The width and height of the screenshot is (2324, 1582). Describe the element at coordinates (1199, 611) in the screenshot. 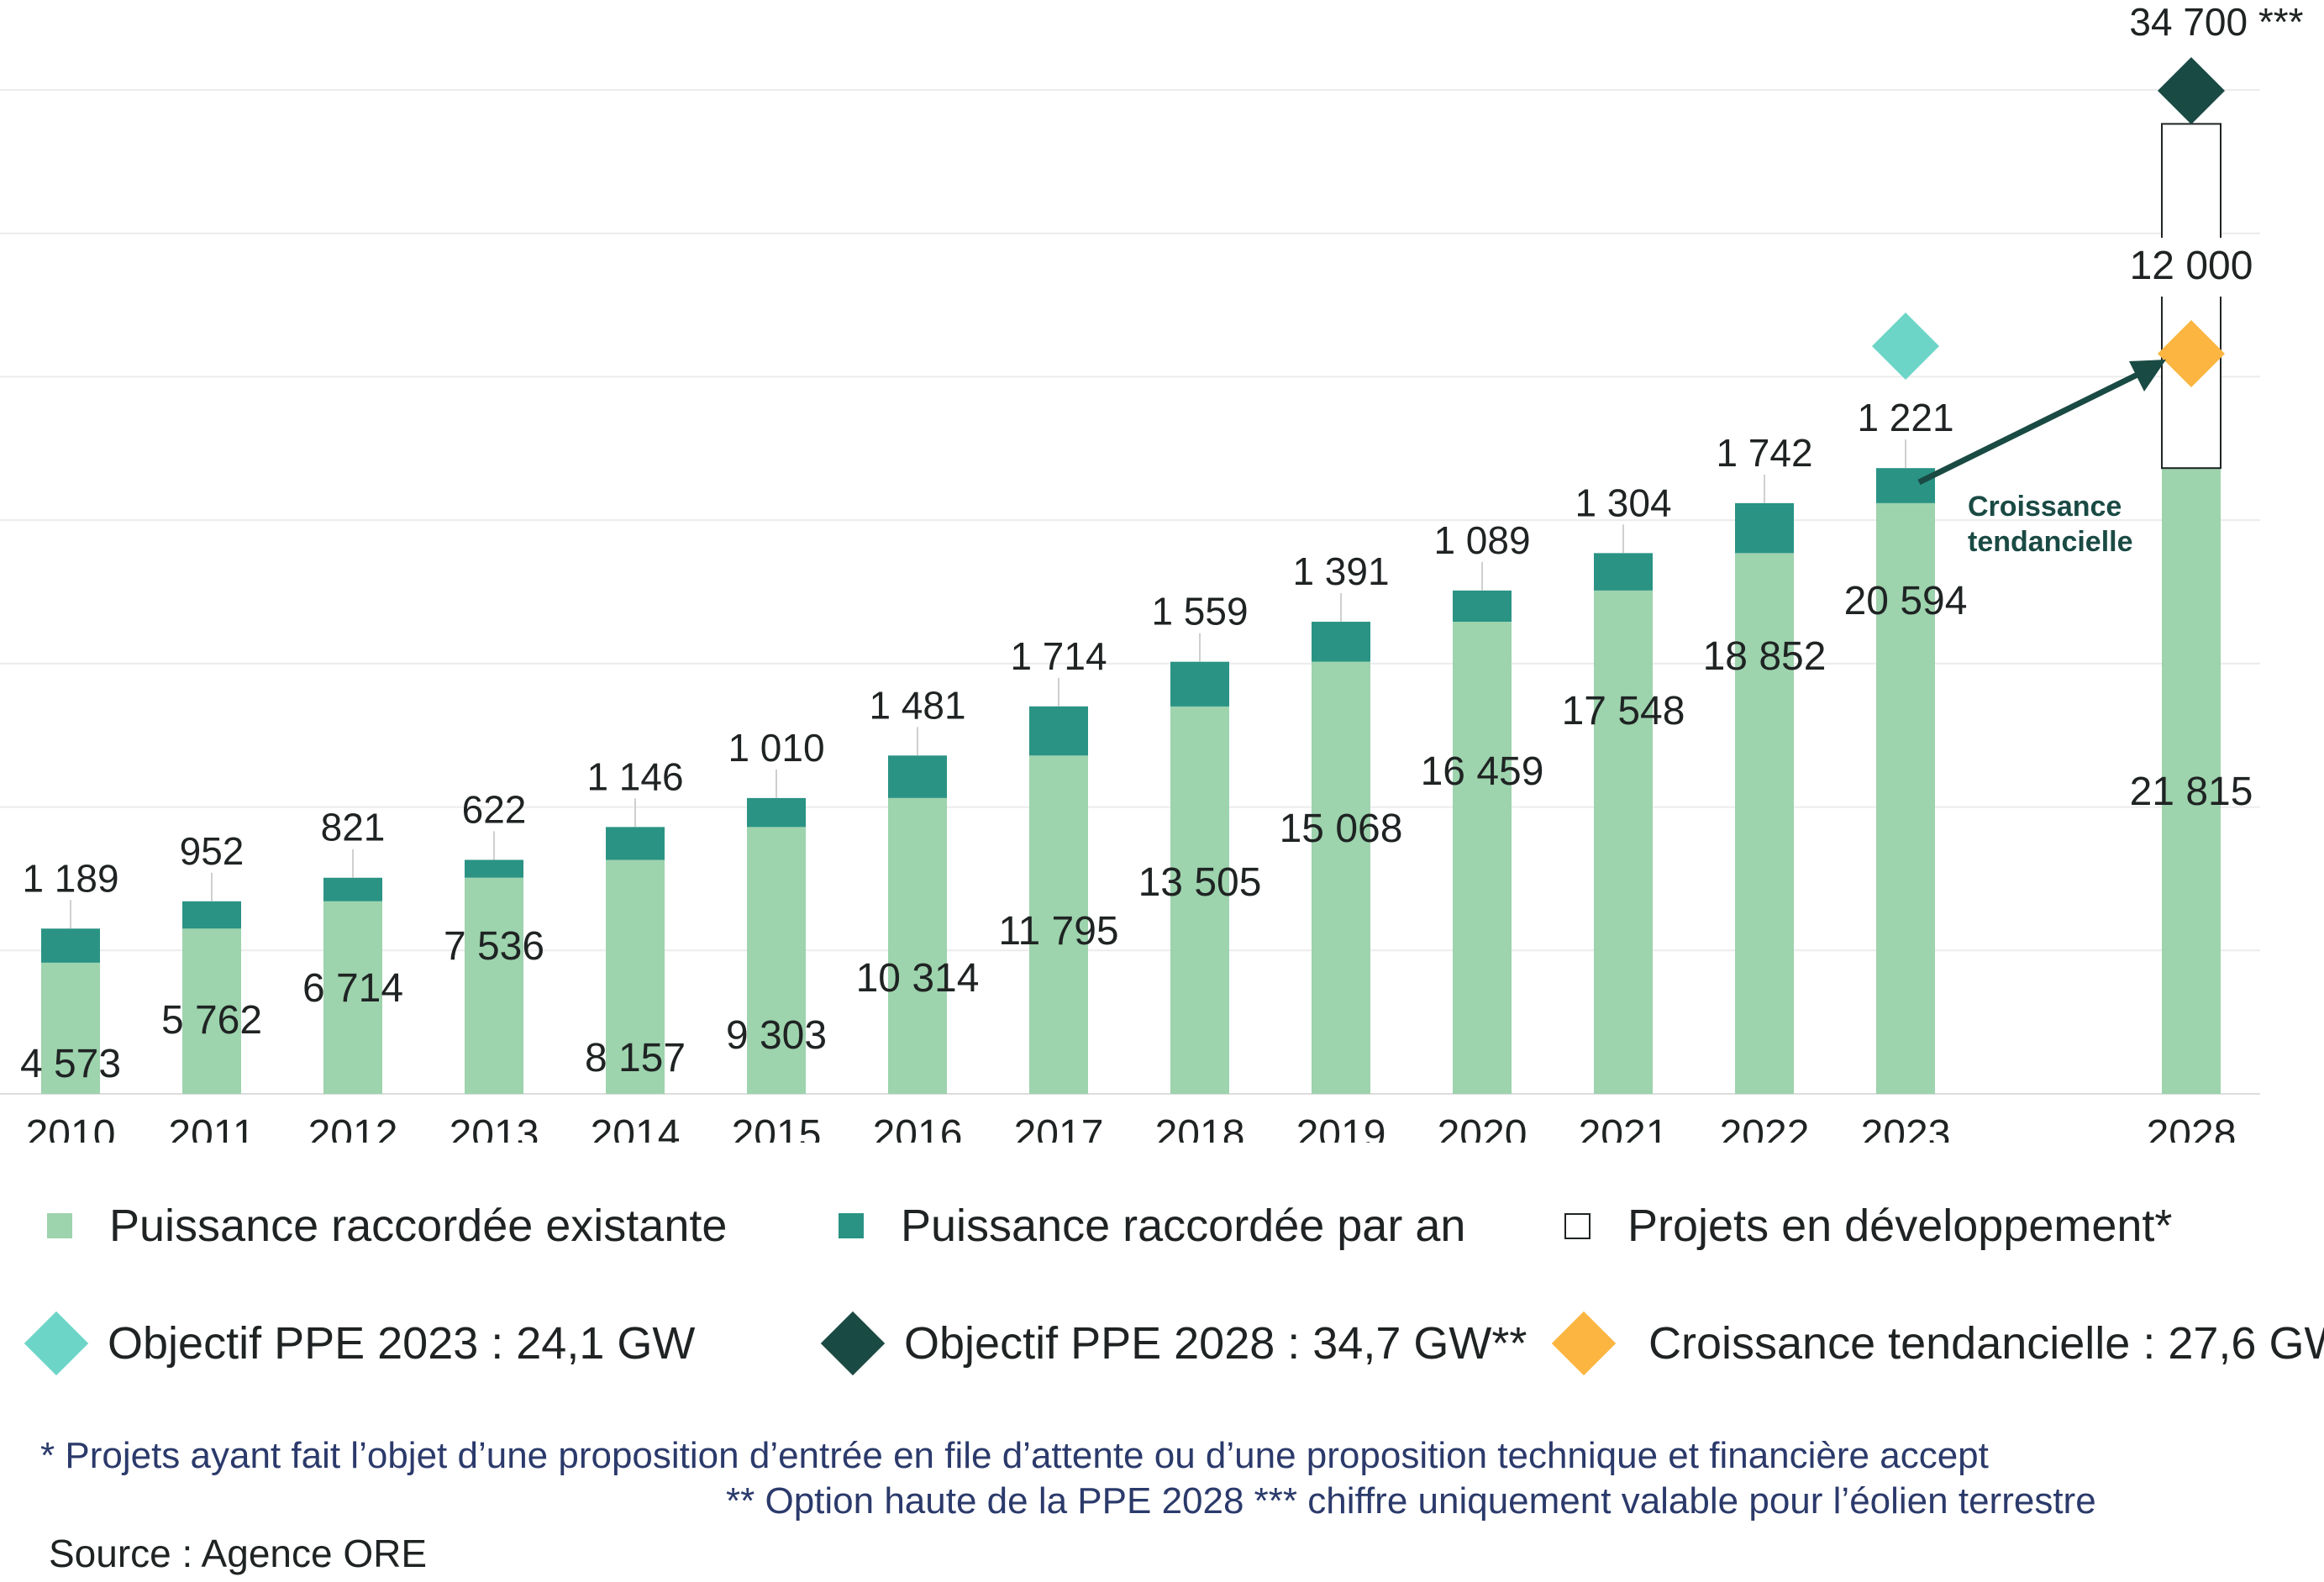

I see `label-annual: 1 559` at that location.